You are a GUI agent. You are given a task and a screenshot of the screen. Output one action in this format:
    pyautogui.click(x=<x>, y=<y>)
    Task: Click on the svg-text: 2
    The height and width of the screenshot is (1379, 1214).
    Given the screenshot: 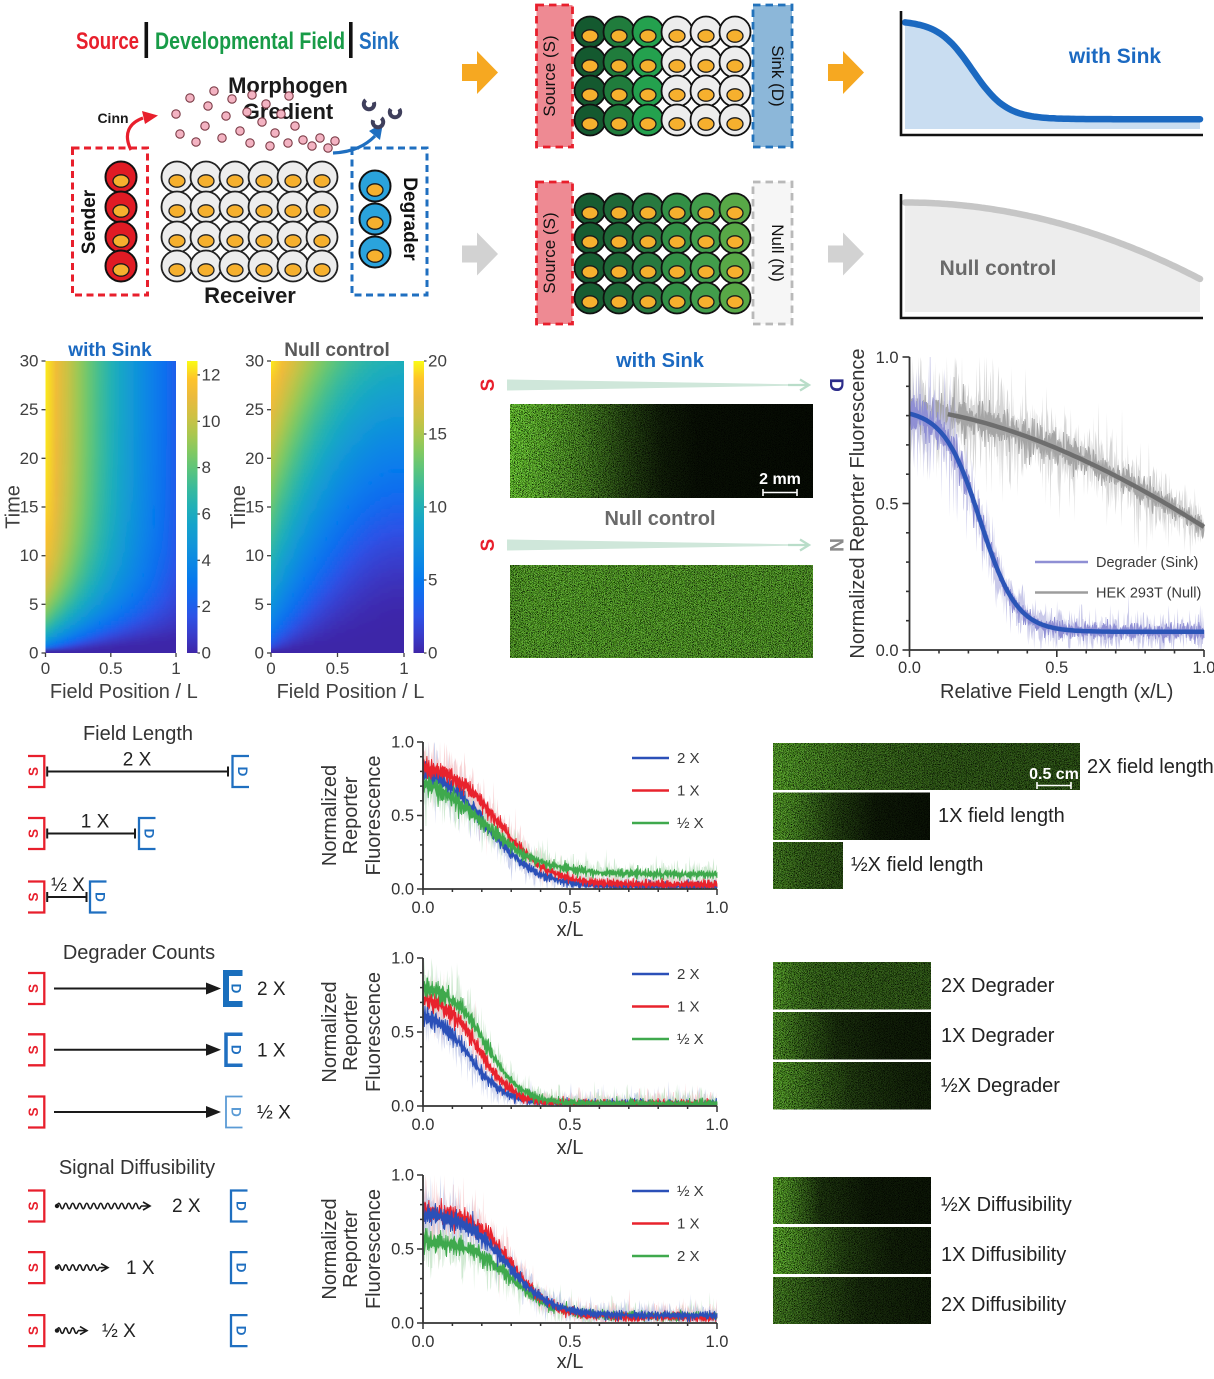 What is the action you would take?
    pyautogui.click(x=206, y=606)
    